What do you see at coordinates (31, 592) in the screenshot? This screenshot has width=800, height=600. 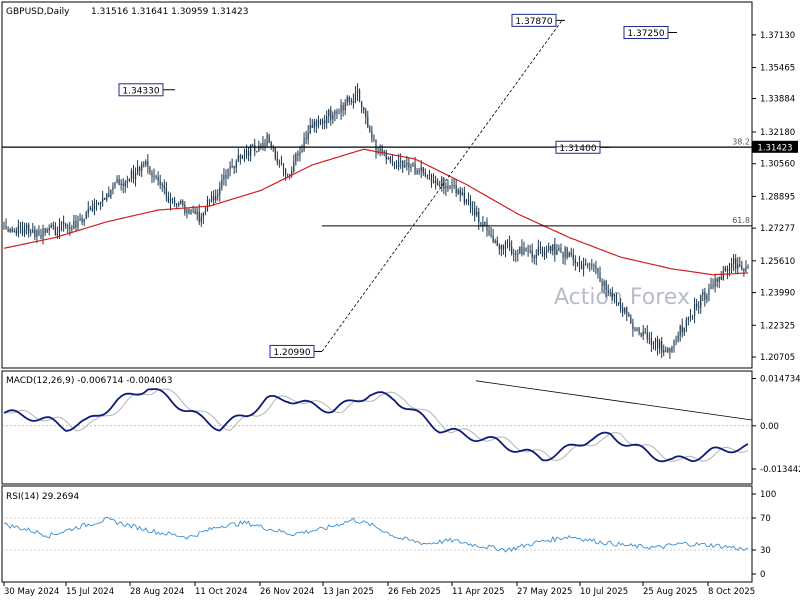 I see `x-axis-label: 30 May 2024` at bounding box center [31, 592].